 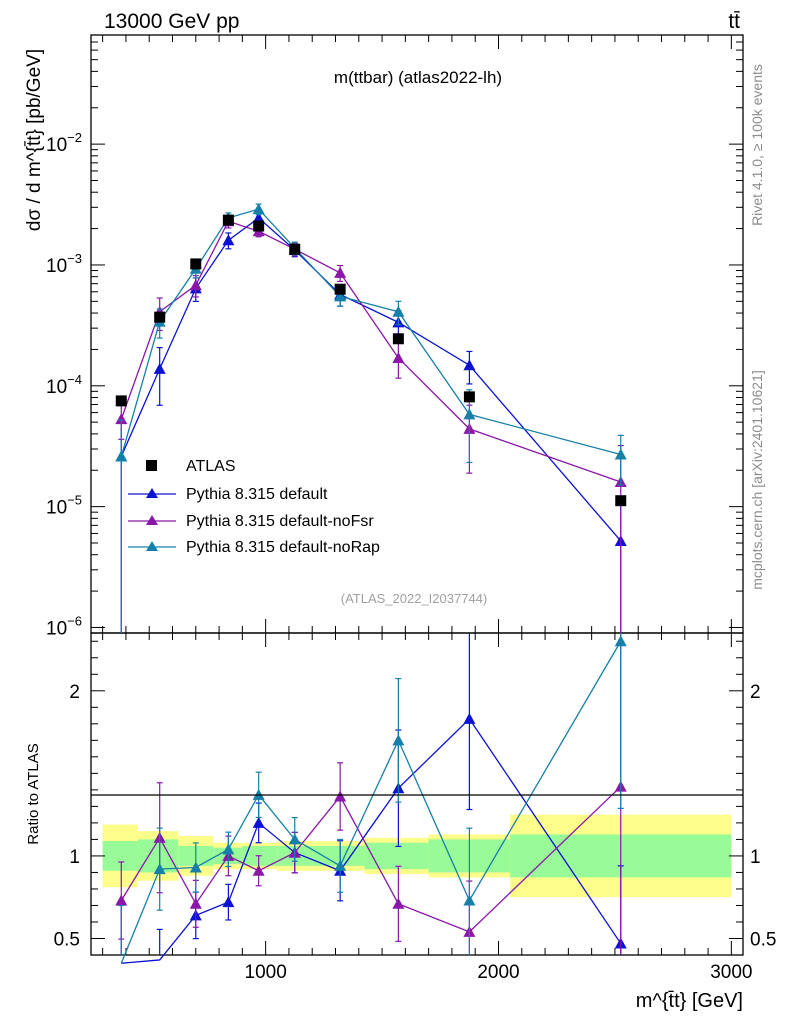 I want to click on ratio-y-axis-label: Ratio to ATLAS, so click(x=33, y=793).